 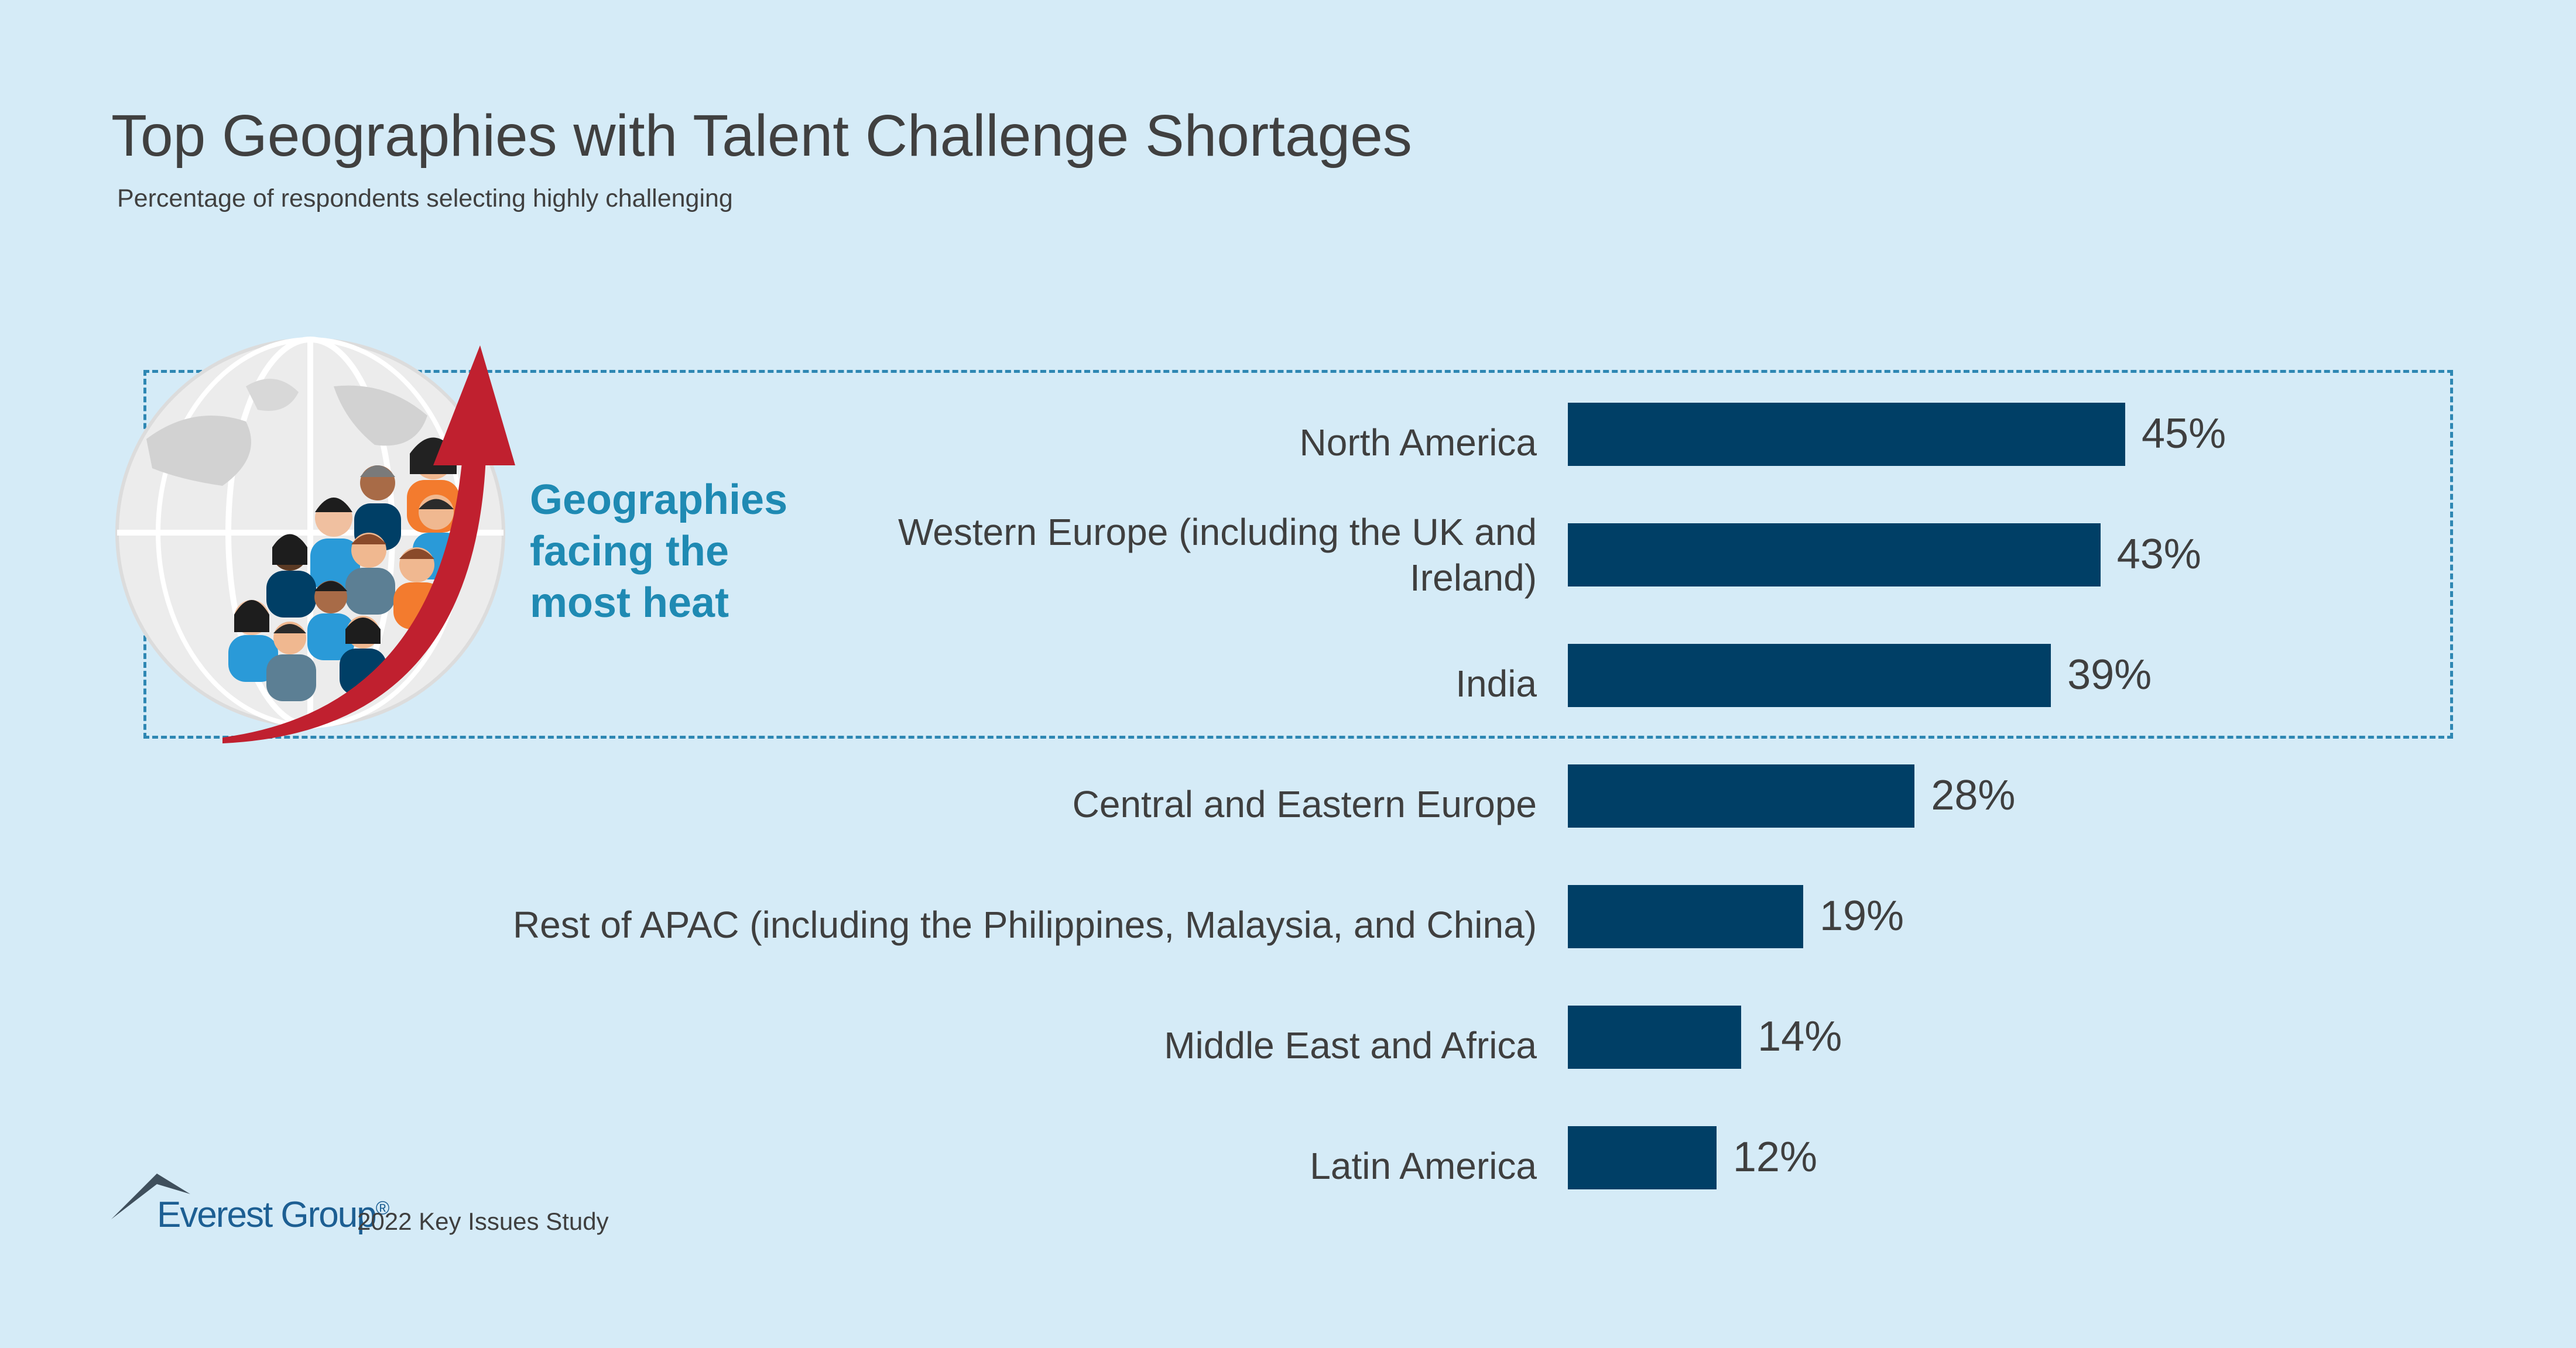 I want to click on brand-text: Everest Group, so click(x=267, y=1215).